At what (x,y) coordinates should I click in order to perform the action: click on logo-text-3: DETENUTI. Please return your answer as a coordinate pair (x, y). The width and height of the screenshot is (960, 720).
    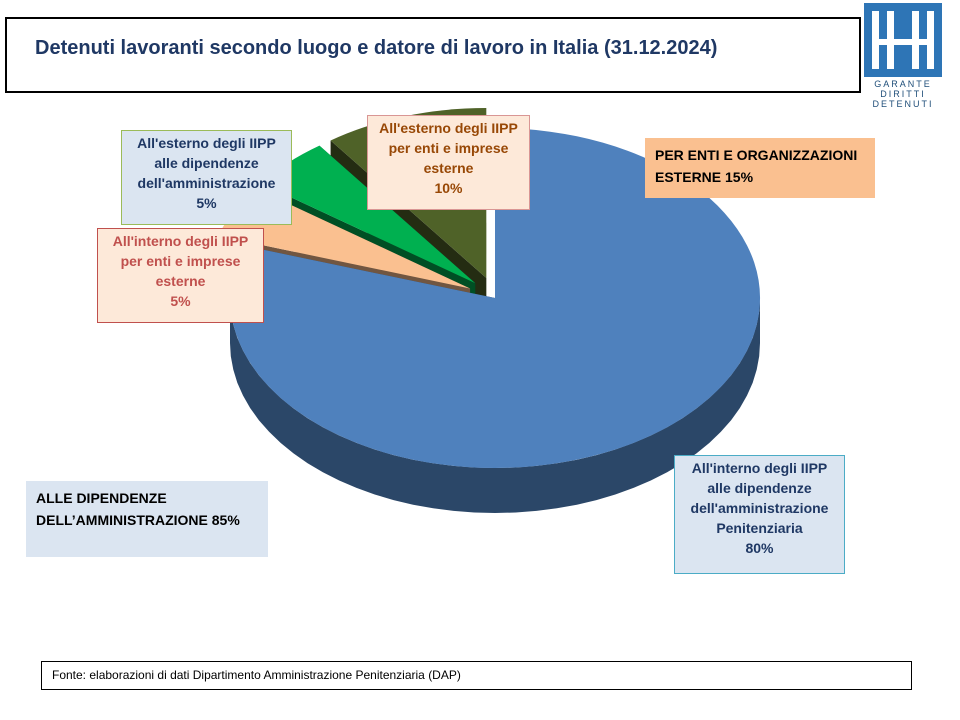
    Looking at the image, I should click on (903, 104).